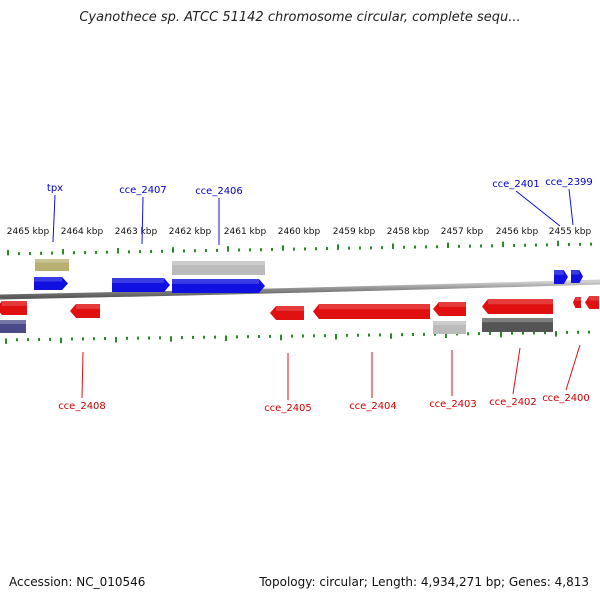 The image size is (600, 600). I want to click on chromosome-backbone, so click(300, 289).